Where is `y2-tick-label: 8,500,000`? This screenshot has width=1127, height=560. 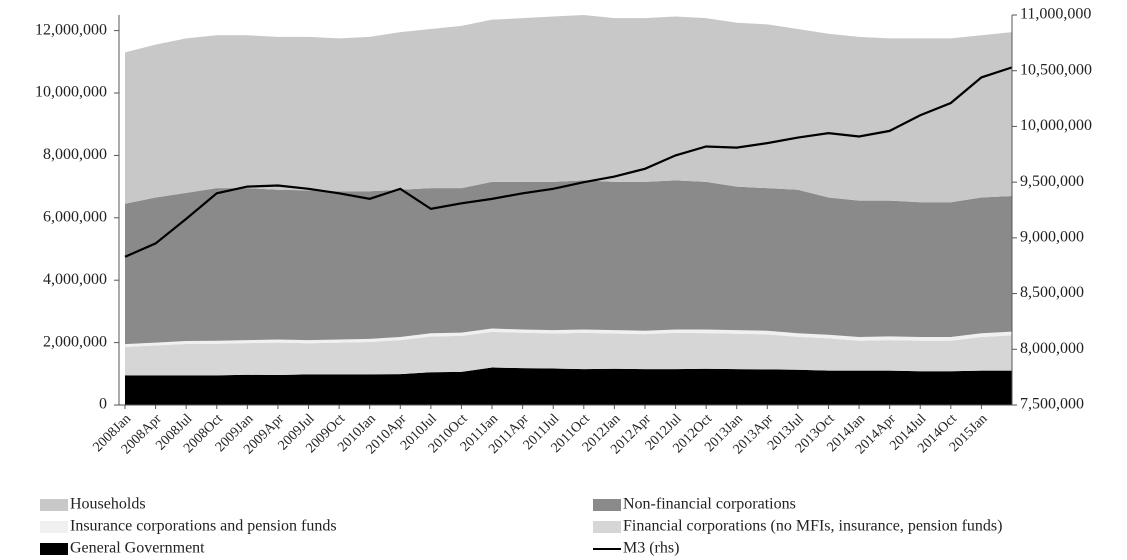 y2-tick-label: 8,500,000 is located at coordinates (1052, 292).